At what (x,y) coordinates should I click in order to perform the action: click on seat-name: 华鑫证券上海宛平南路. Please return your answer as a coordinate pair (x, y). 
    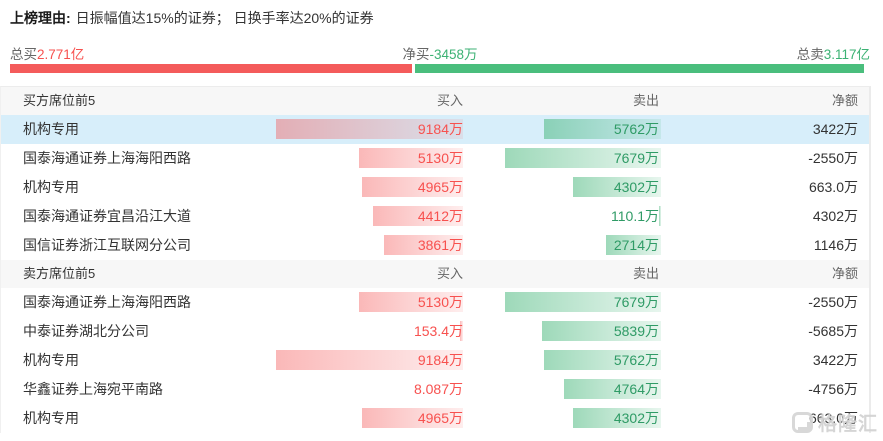
    Looking at the image, I should click on (93, 389).